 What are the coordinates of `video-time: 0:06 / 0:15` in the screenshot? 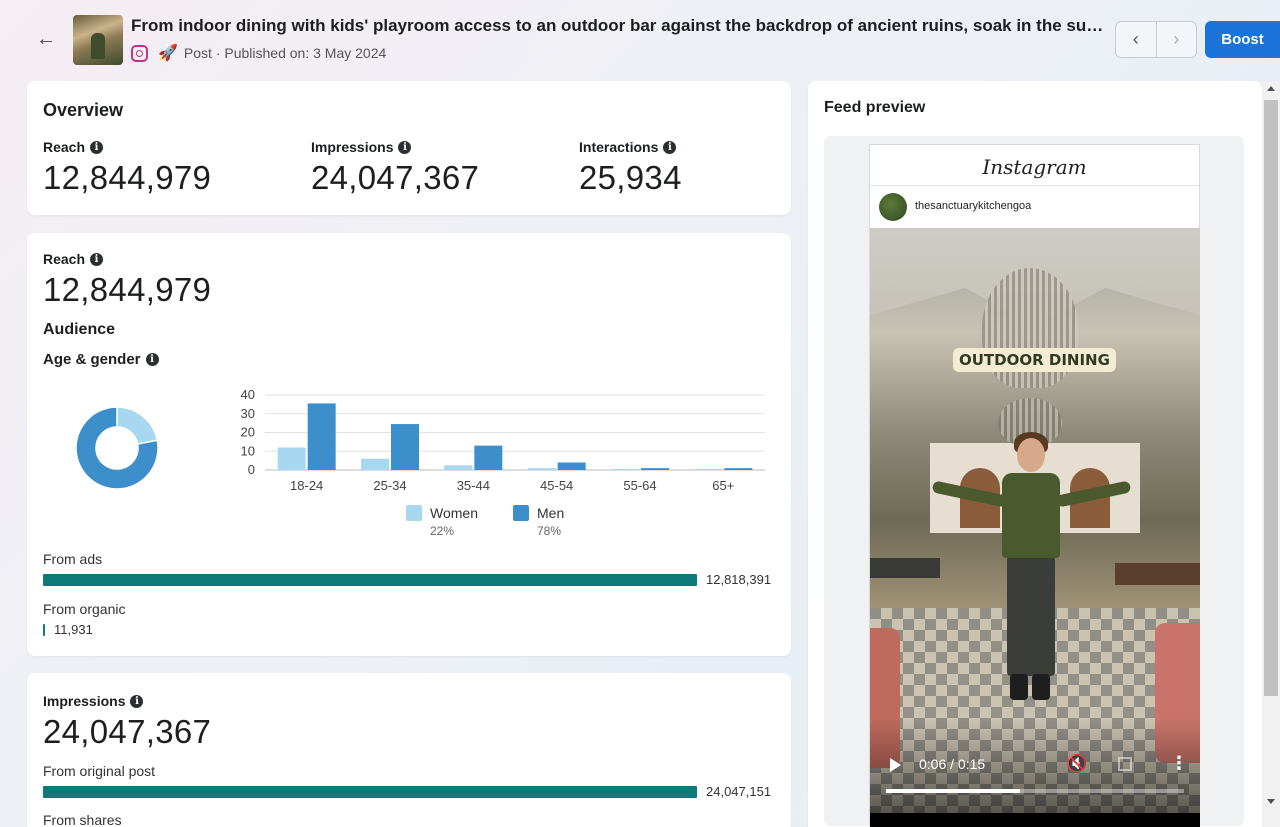 It's located at (952, 764).